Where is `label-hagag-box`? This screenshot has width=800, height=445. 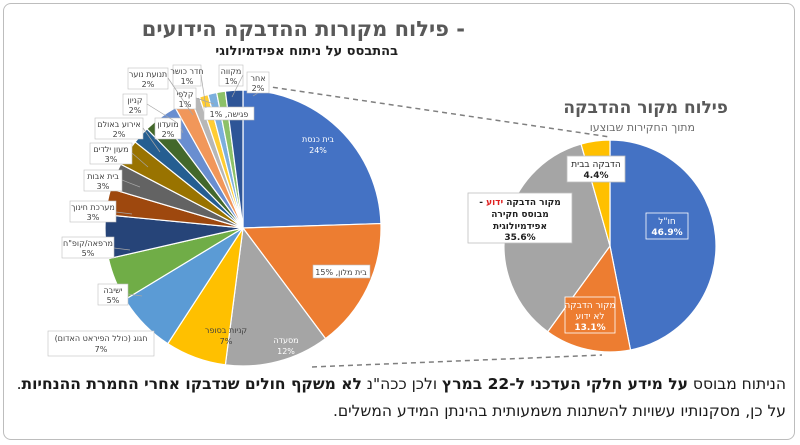
label-hagag-box is located at coordinates (101, 343).